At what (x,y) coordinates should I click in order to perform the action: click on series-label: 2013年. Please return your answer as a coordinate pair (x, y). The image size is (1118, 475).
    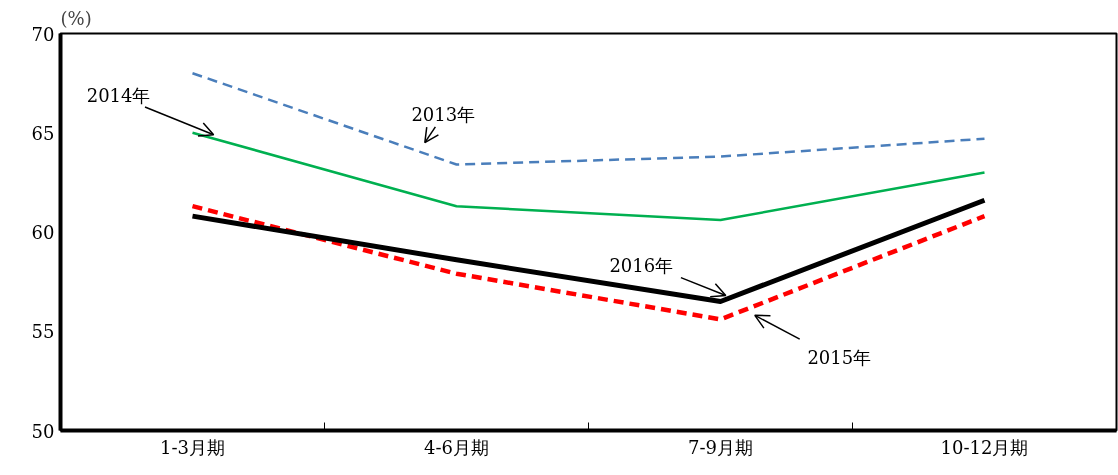
    Looking at the image, I should click on (443, 115).